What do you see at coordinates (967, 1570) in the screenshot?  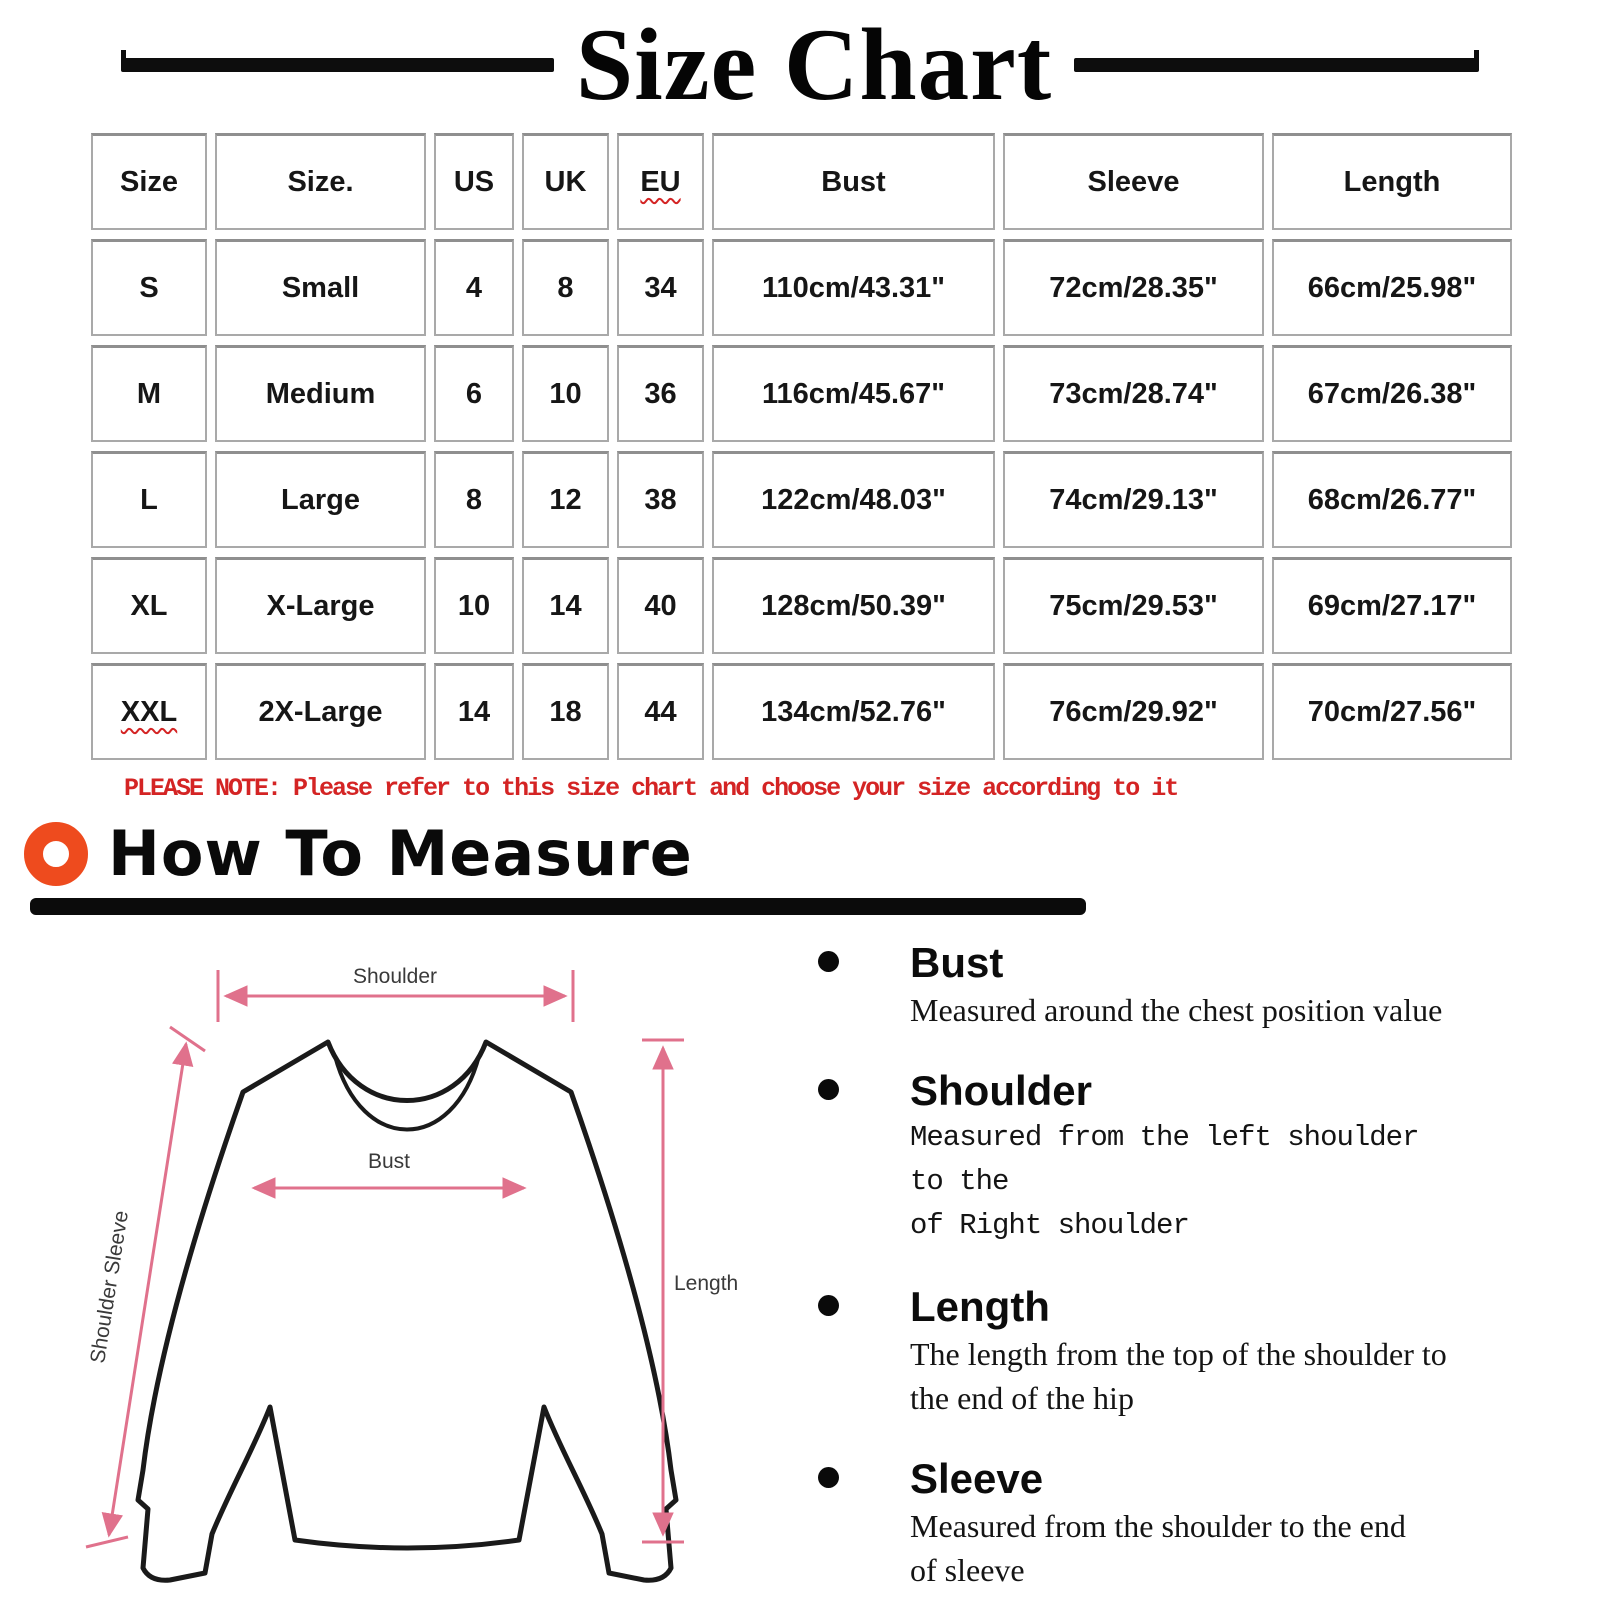 I see `item-description-line: of sleeve` at bounding box center [967, 1570].